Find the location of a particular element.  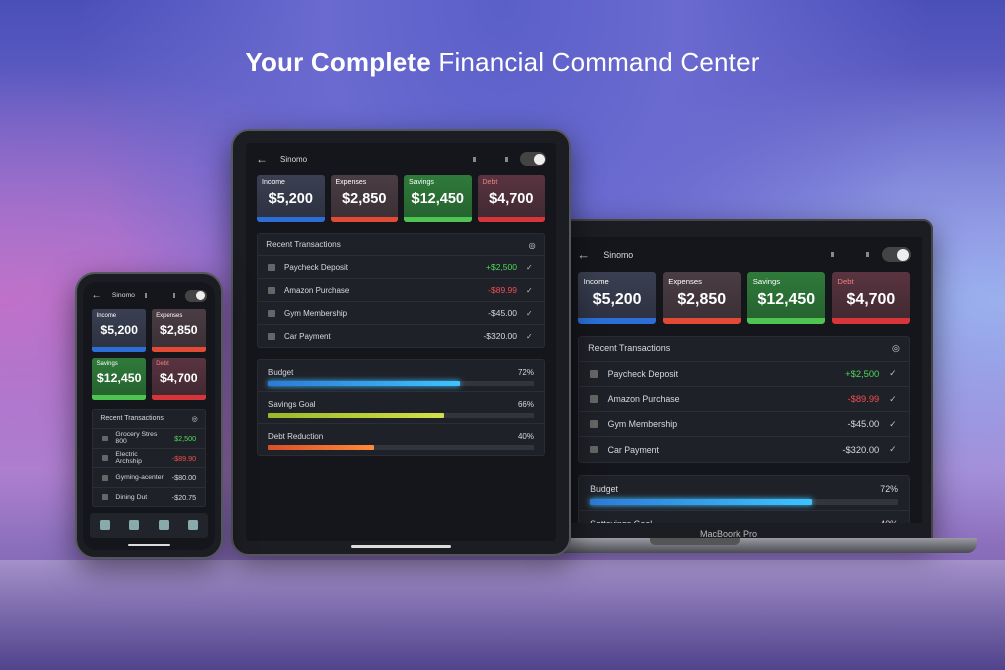

transaction-amount: -$45.00 is located at coordinates (863, 424).